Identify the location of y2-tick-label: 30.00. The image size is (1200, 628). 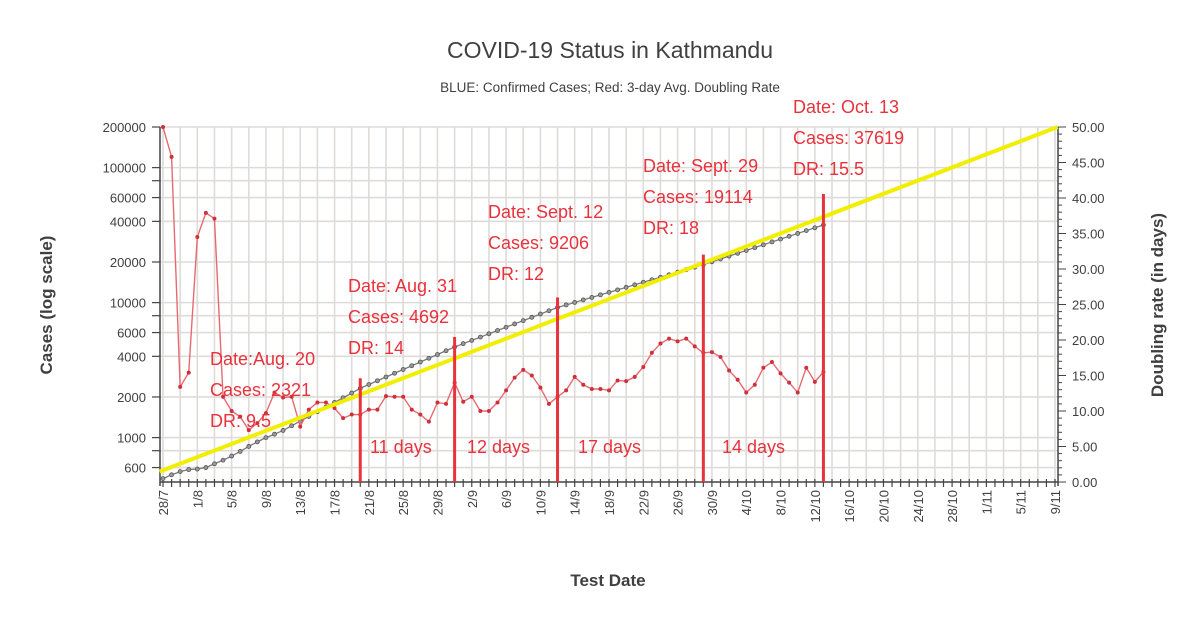
(1088, 269).